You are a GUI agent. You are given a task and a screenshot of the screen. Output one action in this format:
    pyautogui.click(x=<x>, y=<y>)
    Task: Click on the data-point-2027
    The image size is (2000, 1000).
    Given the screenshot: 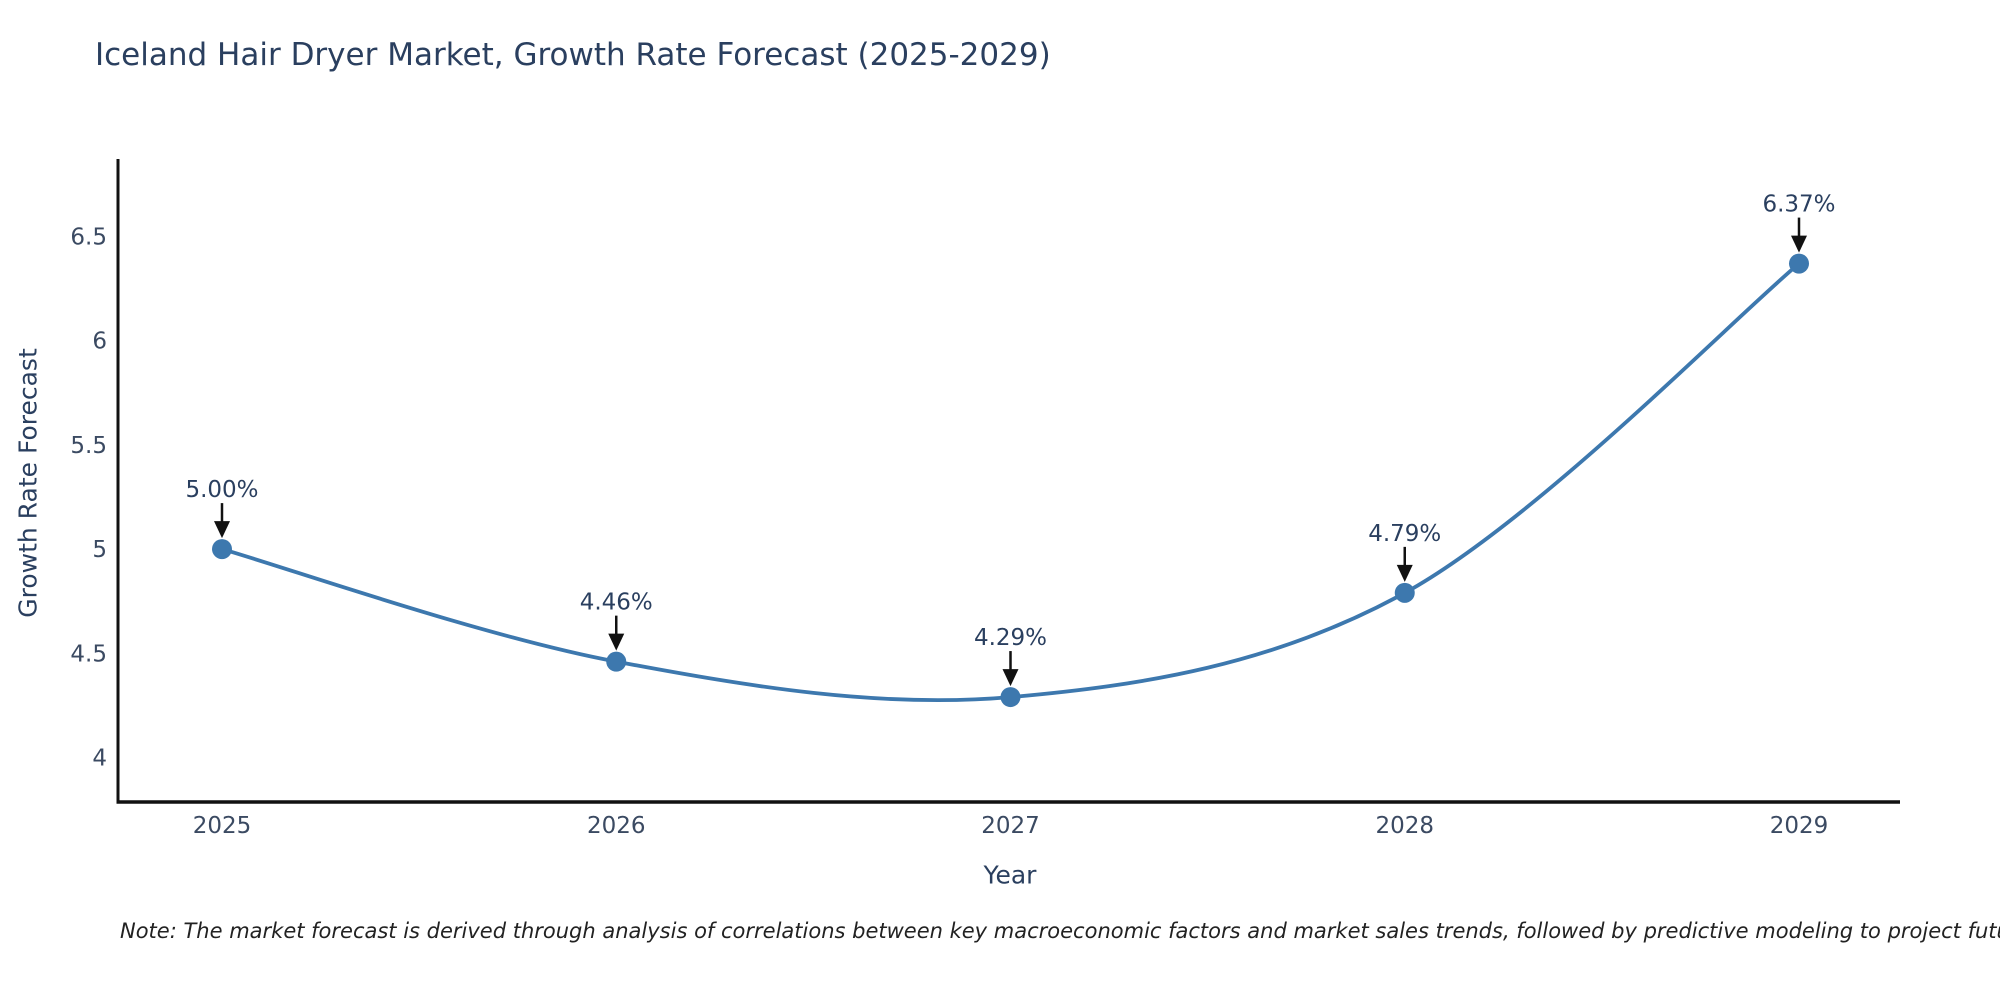 What is the action you would take?
    pyautogui.click(x=1010, y=697)
    